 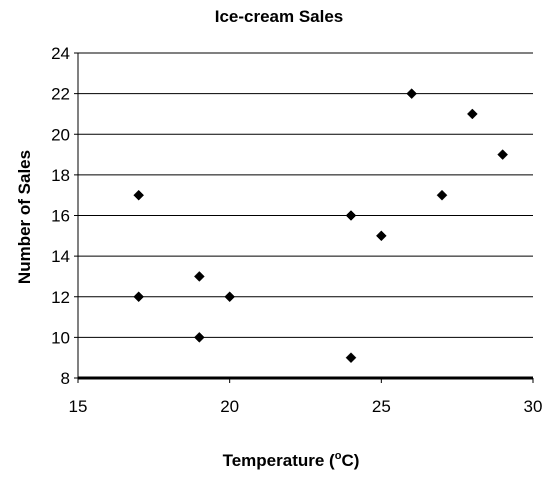 I want to click on x-tick-label-30: 30, so click(x=533, y=406).